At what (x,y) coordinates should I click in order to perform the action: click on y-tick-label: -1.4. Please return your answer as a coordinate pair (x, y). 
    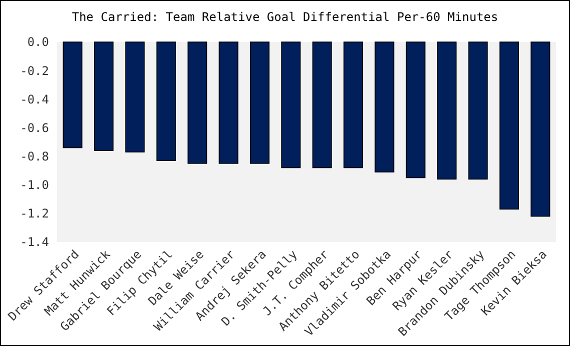
    Looking at the image, I should click on (34, 242).